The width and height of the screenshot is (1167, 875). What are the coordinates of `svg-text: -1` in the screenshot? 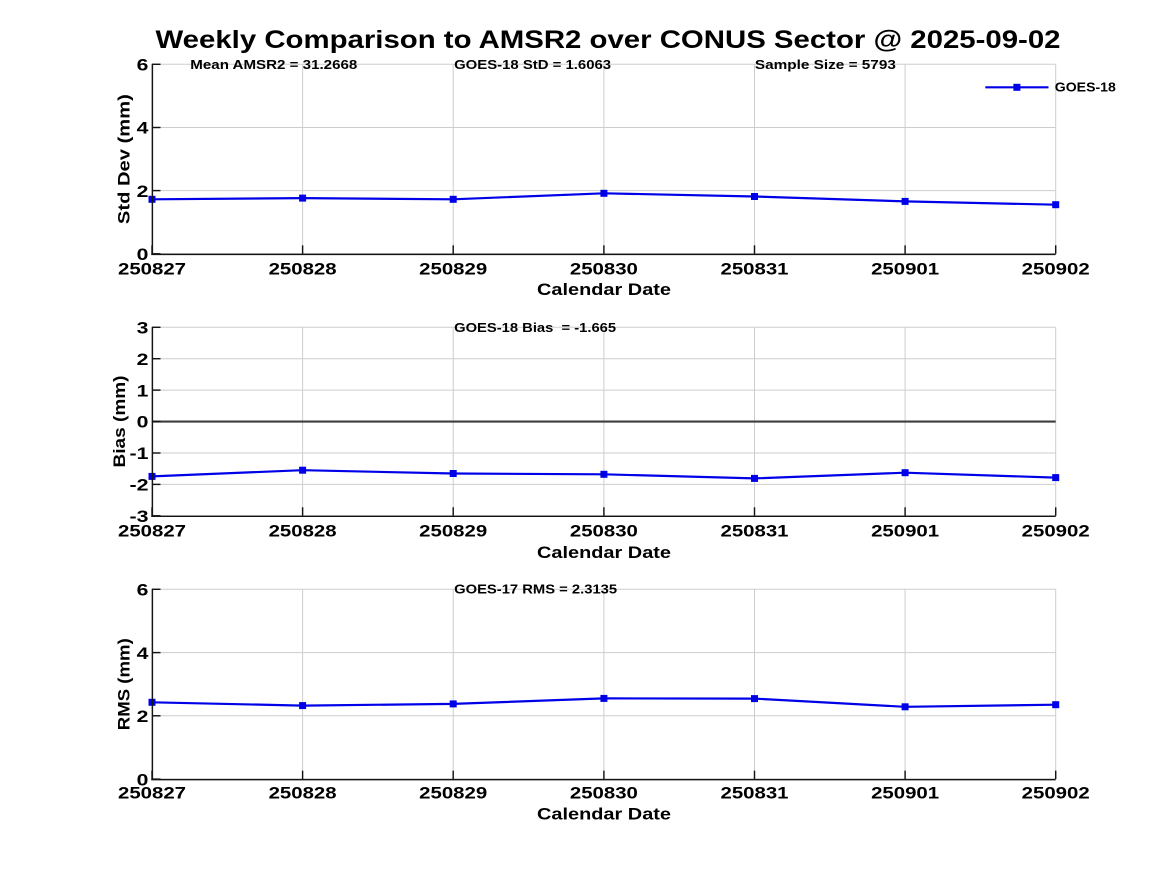 It's located at (139, 453).